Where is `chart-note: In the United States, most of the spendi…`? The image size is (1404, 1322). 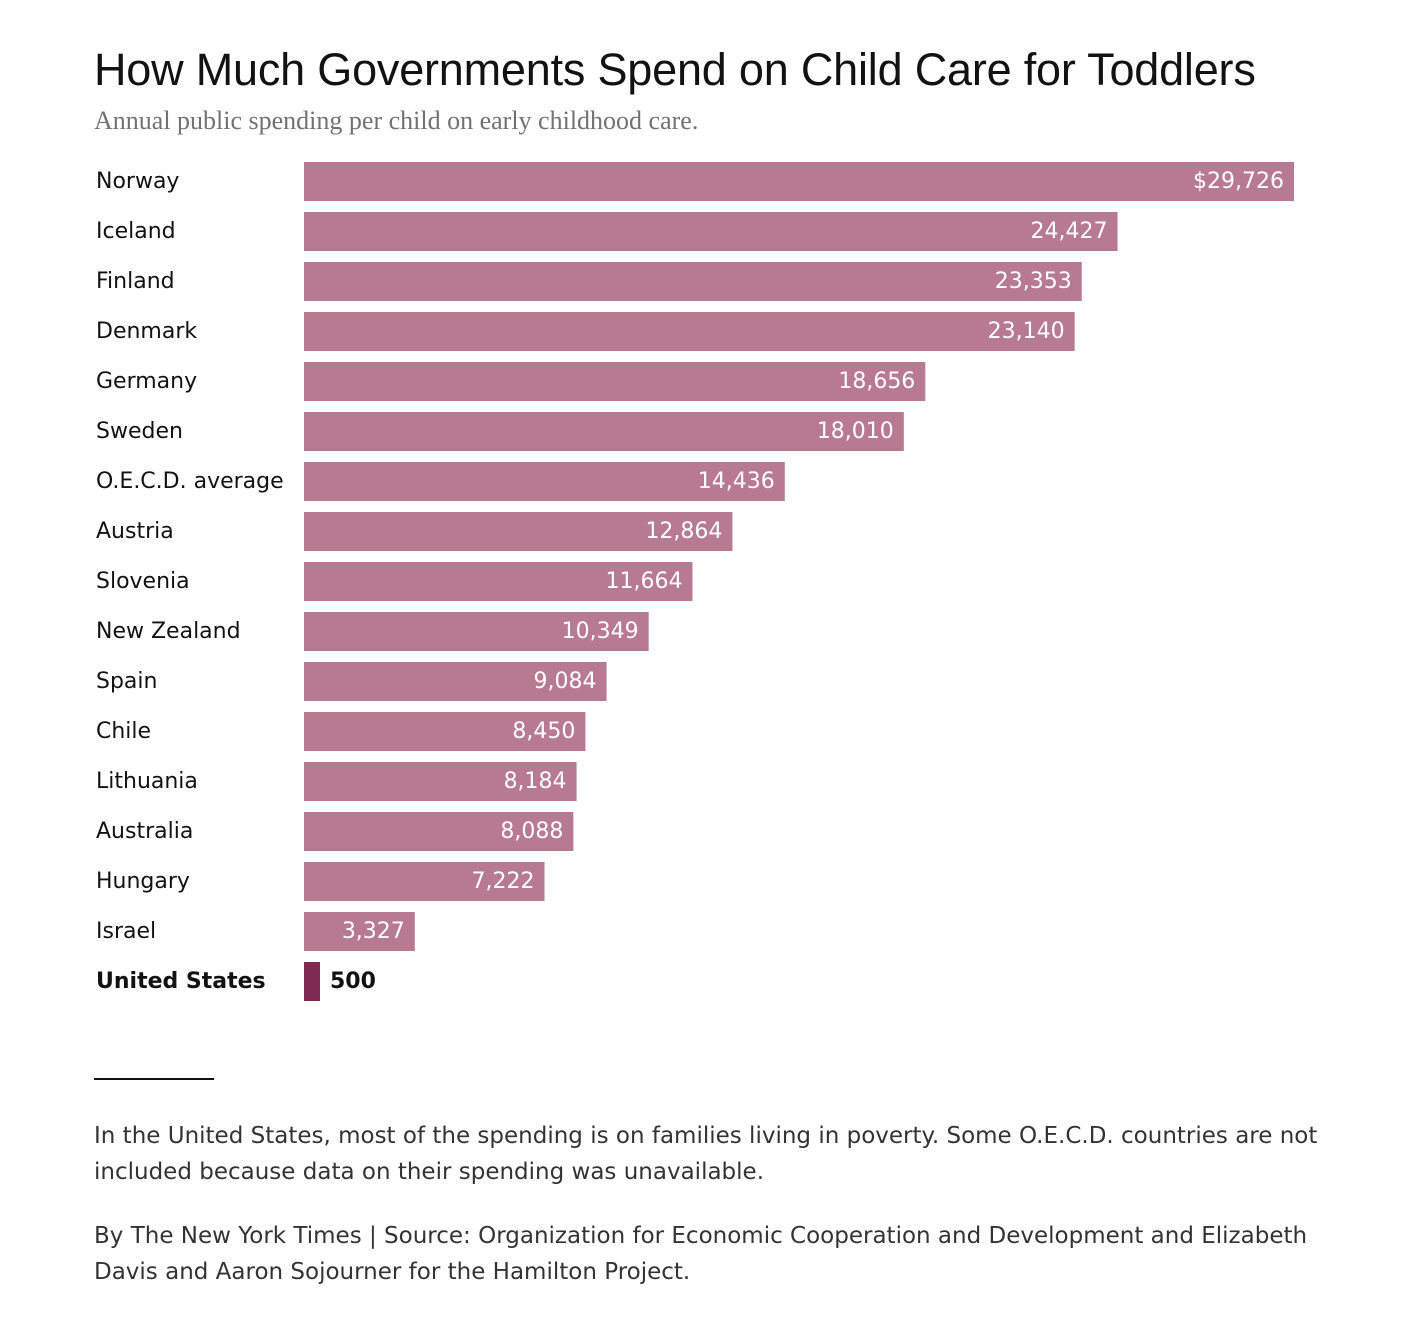 chart-note: In the United States, most of the spendi… is located at coordinates (706, 1154).